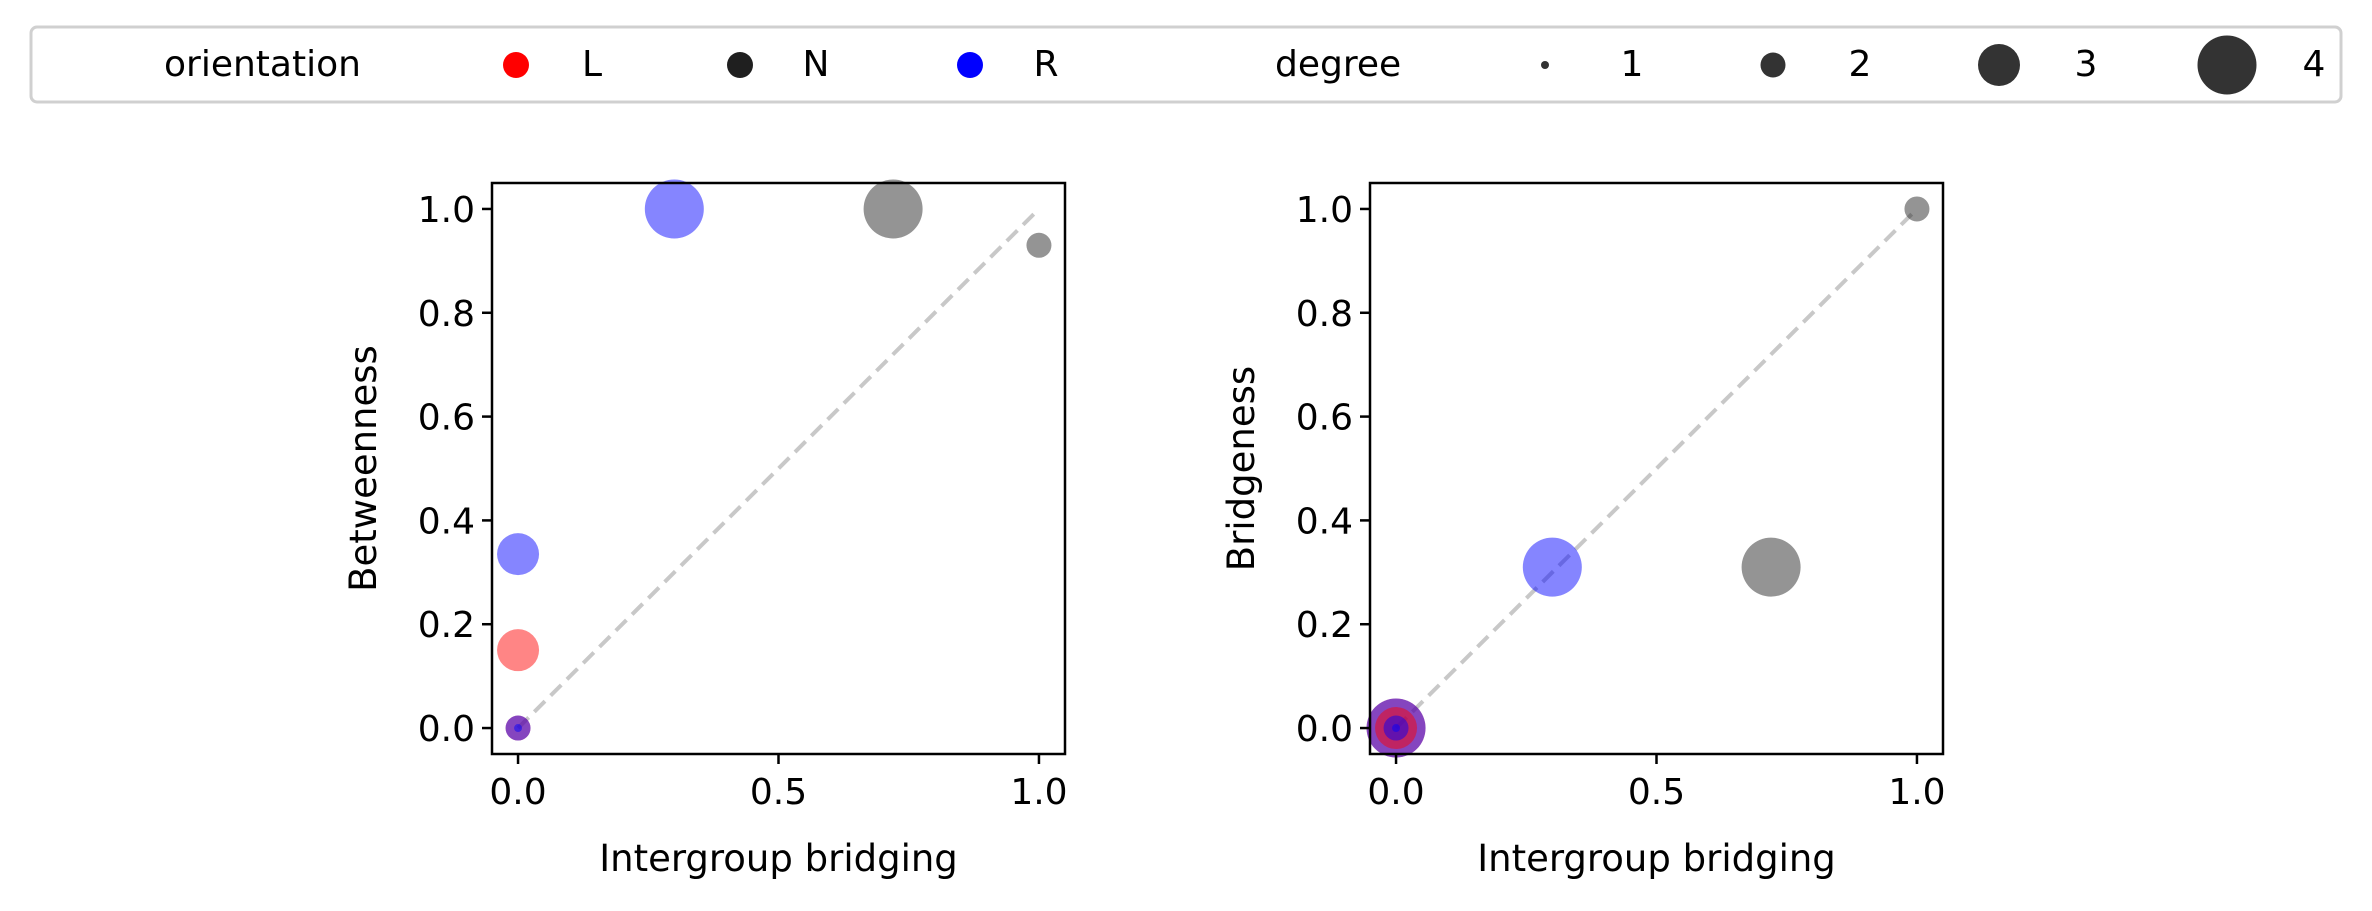  Describe the element at coordinates (363, 468) in the screenshot. I see `y-axis-label: Betweenness` at that location.